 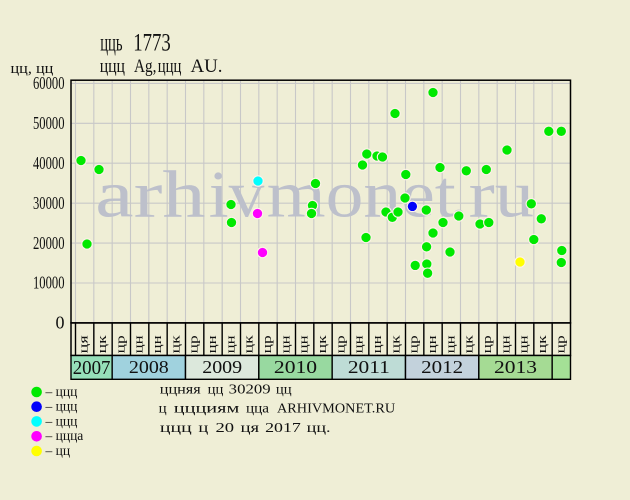 What do you see at coordinates (225, 427) in the screenshot?
I see `svg-text: 20` at bounding box center [225, 427].